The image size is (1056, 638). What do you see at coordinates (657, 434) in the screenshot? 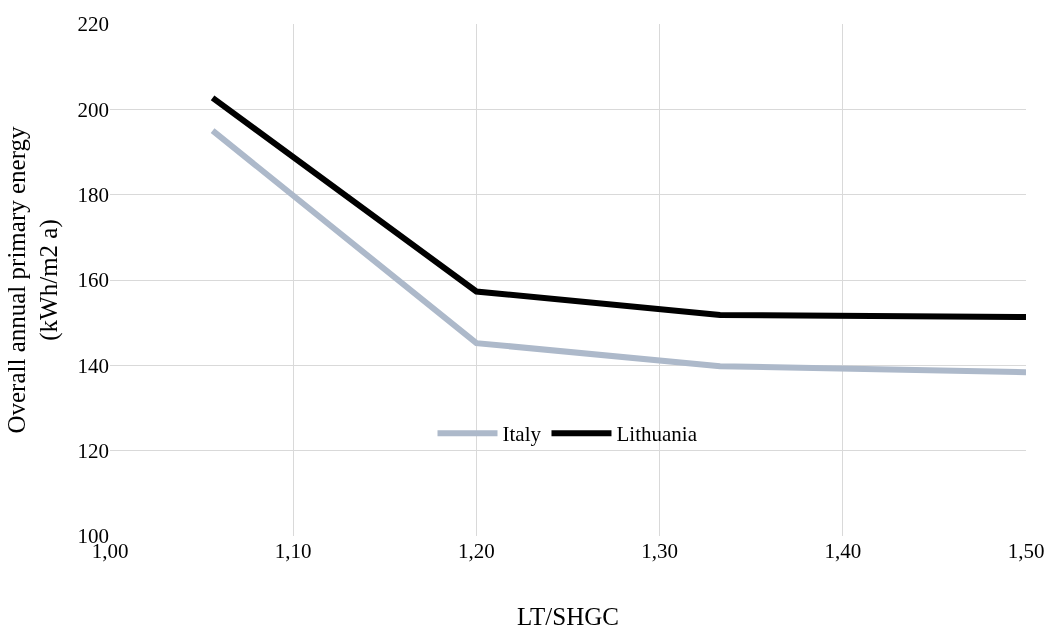
I see `legend-label: Lithuania` at bounding box center [657, 434].